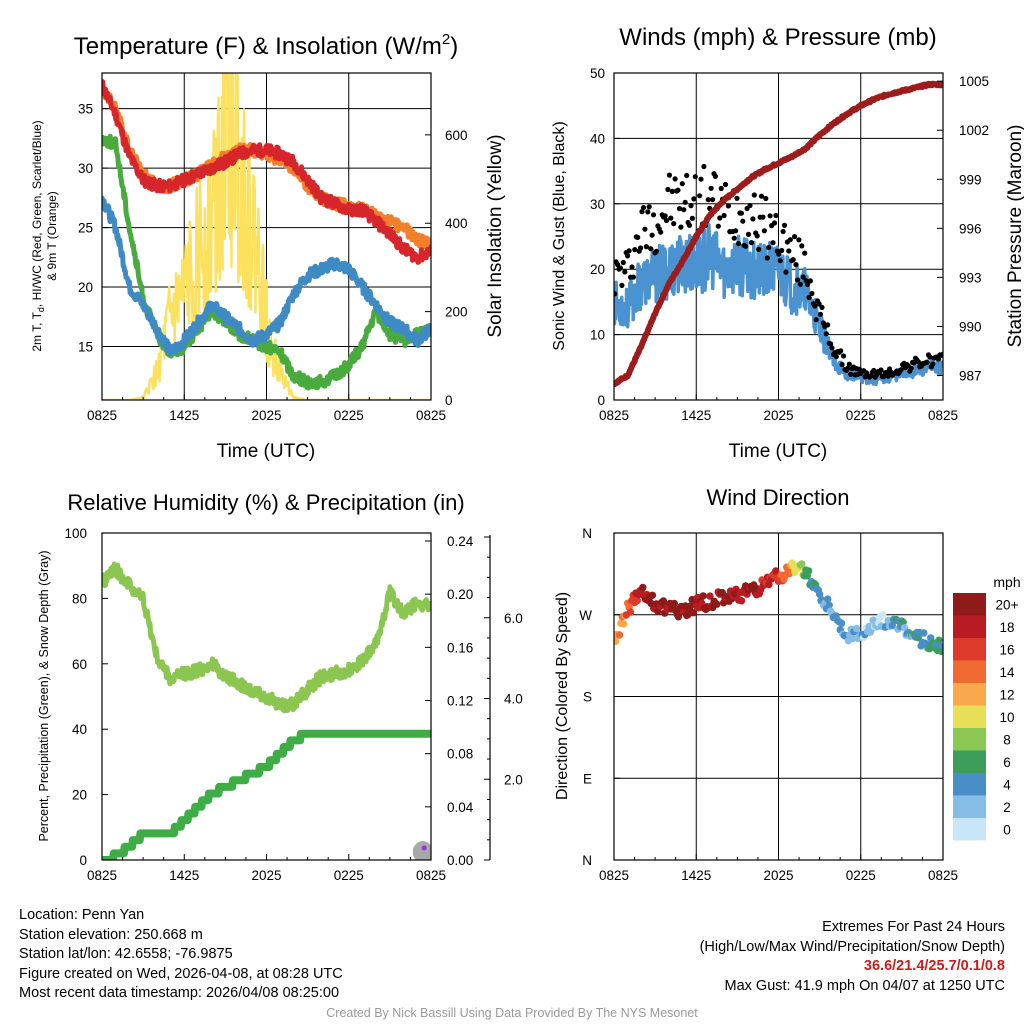 This screenshot has width=1024, height=1024. I want to click on pressure-line, so click(778, 234).